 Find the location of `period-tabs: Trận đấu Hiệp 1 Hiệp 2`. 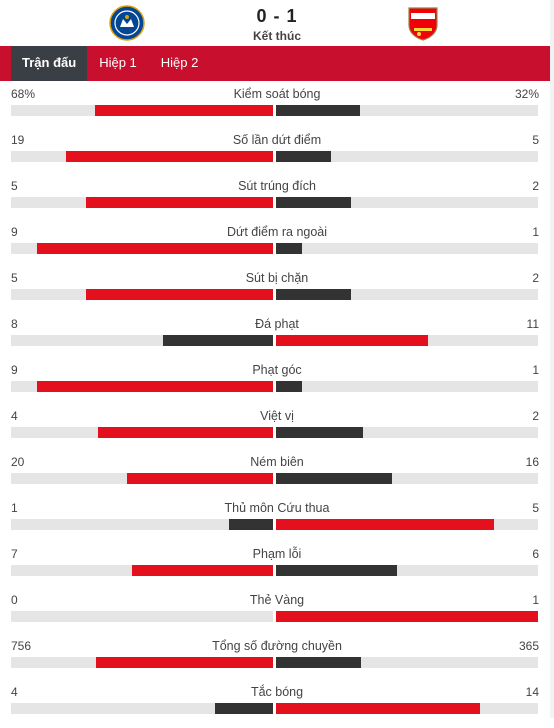

period-tabs: Trận đấu Hiệp 1 Hiệp 2 is located at coordinates (275, 63).